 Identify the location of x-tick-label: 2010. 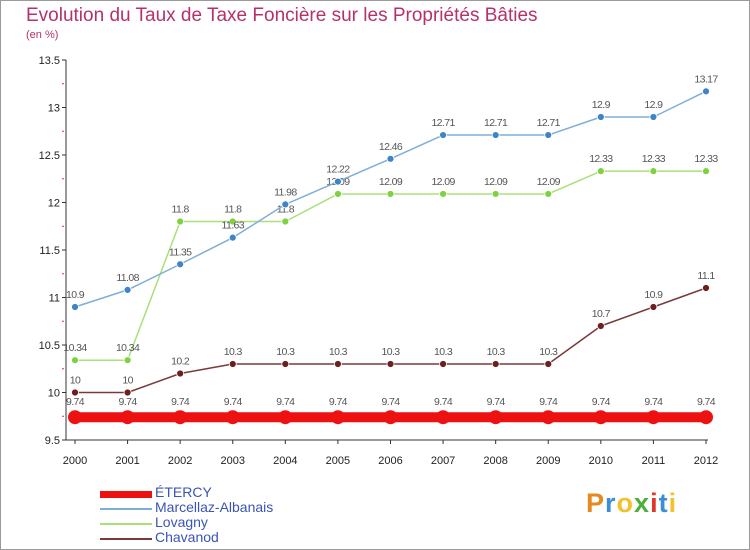
(601, 461).